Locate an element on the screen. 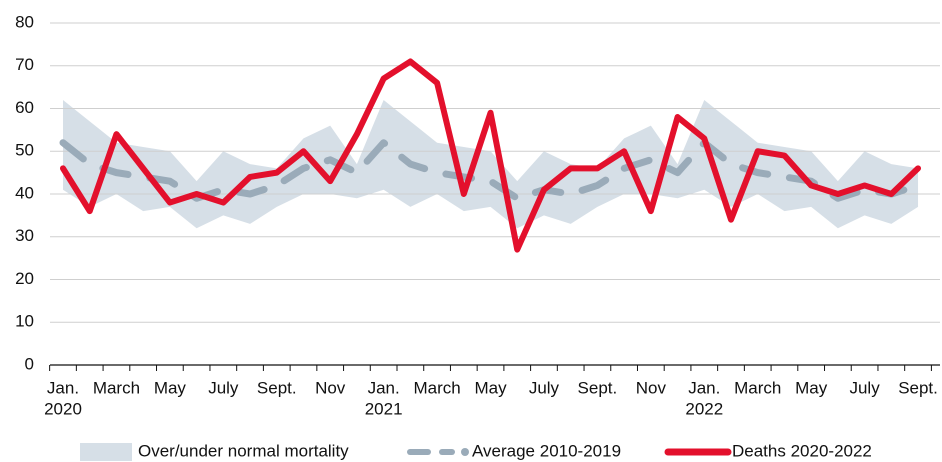  year-label: 2020 is located at coordinates (63, 408).